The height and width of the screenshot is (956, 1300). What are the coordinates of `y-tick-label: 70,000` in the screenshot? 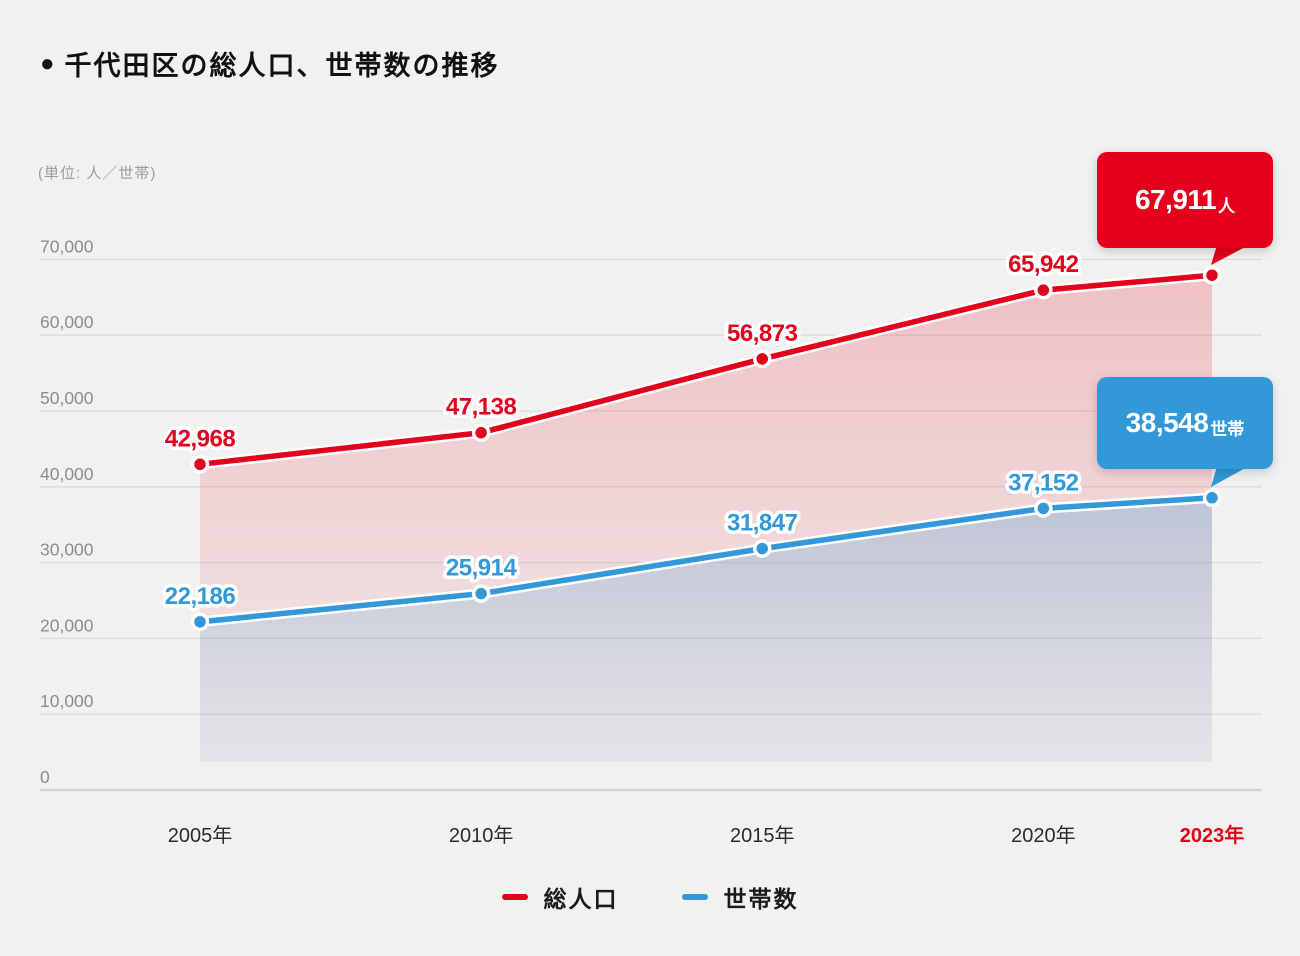 It's located at (67, 246).